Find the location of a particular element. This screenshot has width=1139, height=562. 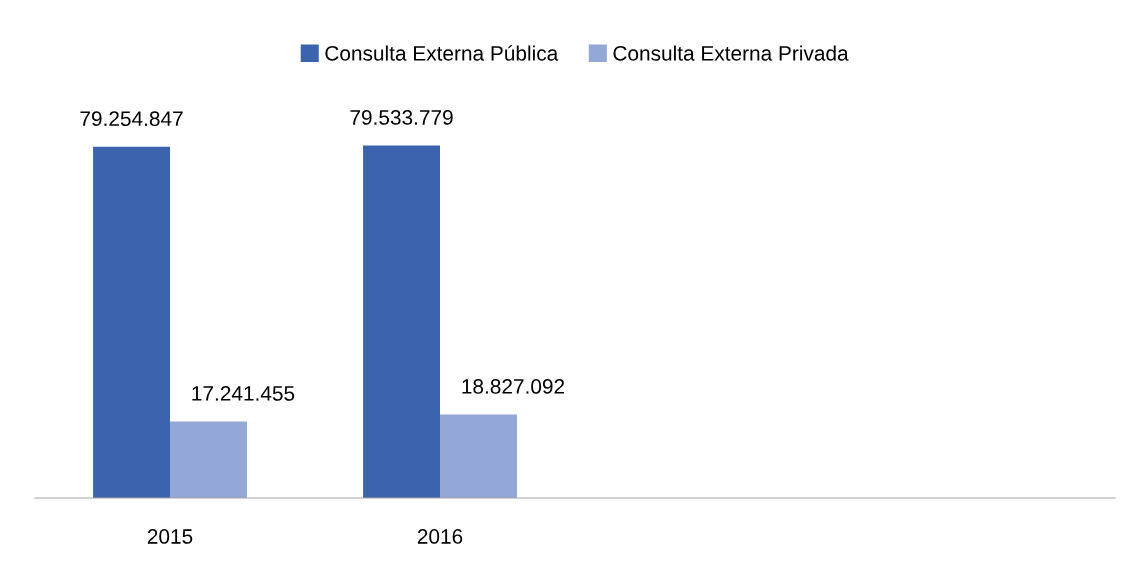

x-tick-label: 2016 is located at coordinates (440, 536).